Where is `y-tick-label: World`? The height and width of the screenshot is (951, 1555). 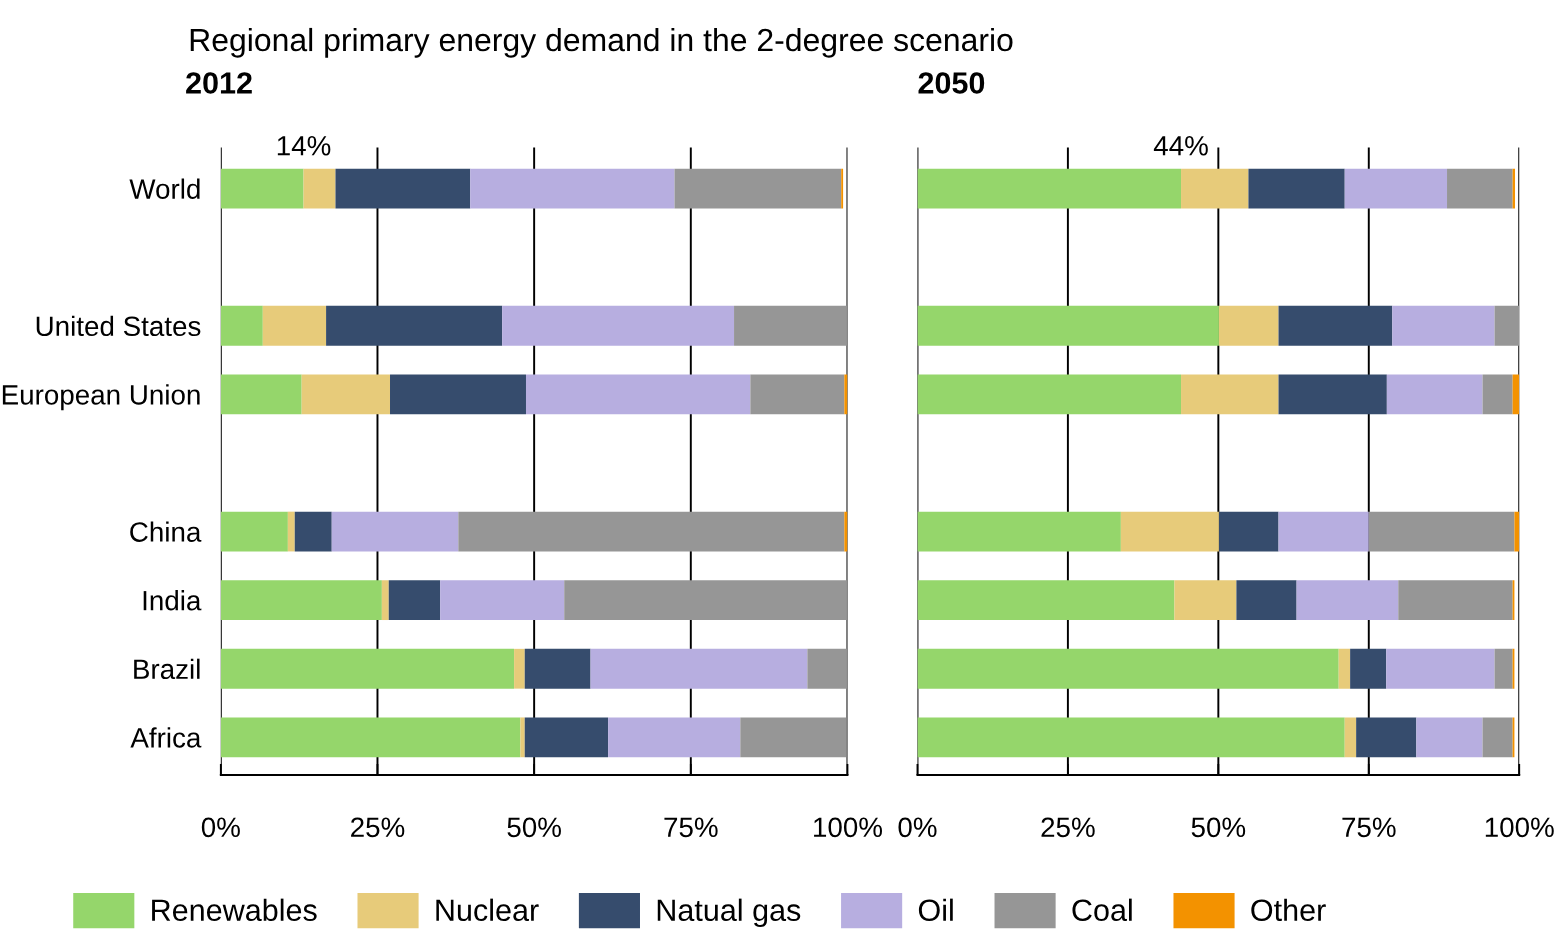 y-tick-label: World is located at coordinates (164, 188).